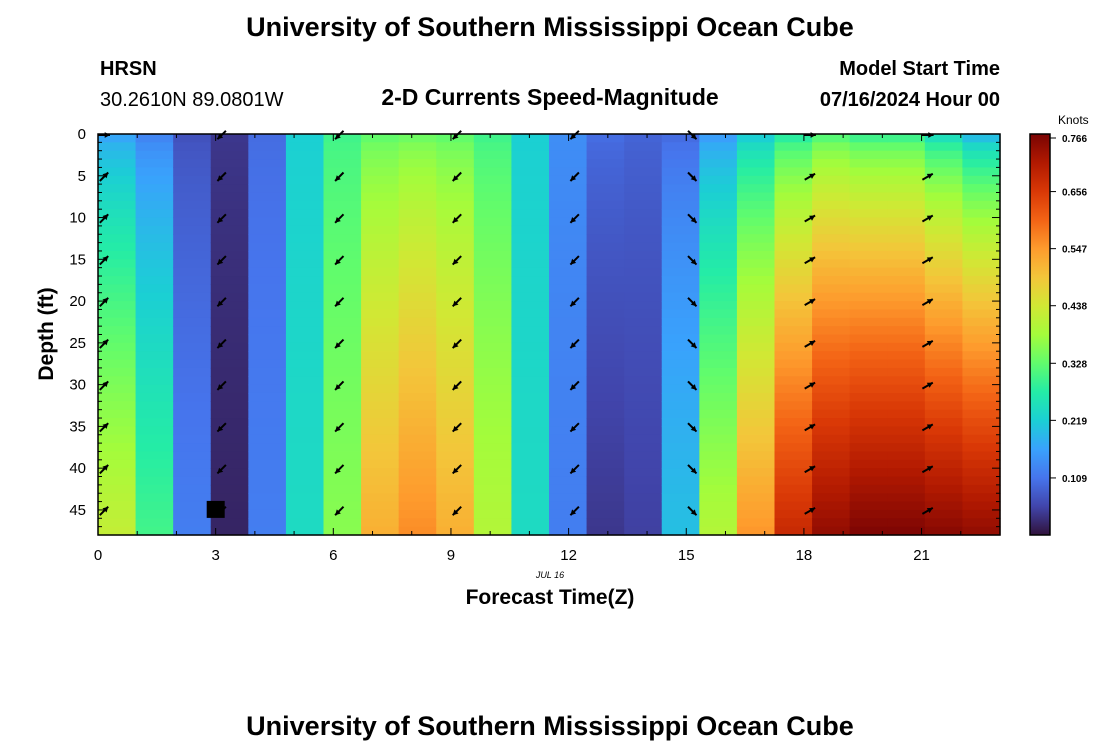  I want to click on colorbar-tick-label: 0.766, so click(1074, 139).